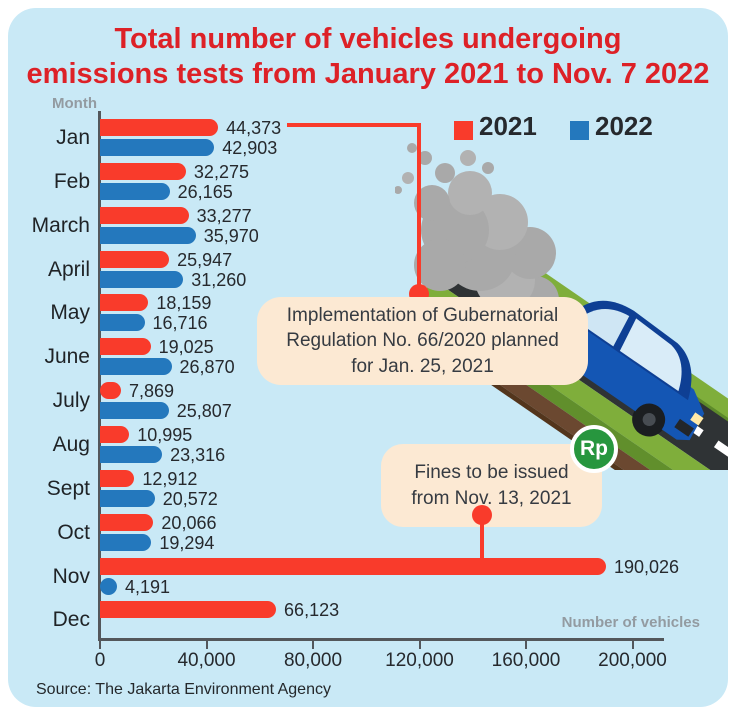 This screenshot has height=715, width=736. What do you see at coordinates (71, 401) in the screenshot?
I see `category-label-july: July` at bounding box center [71, 401].